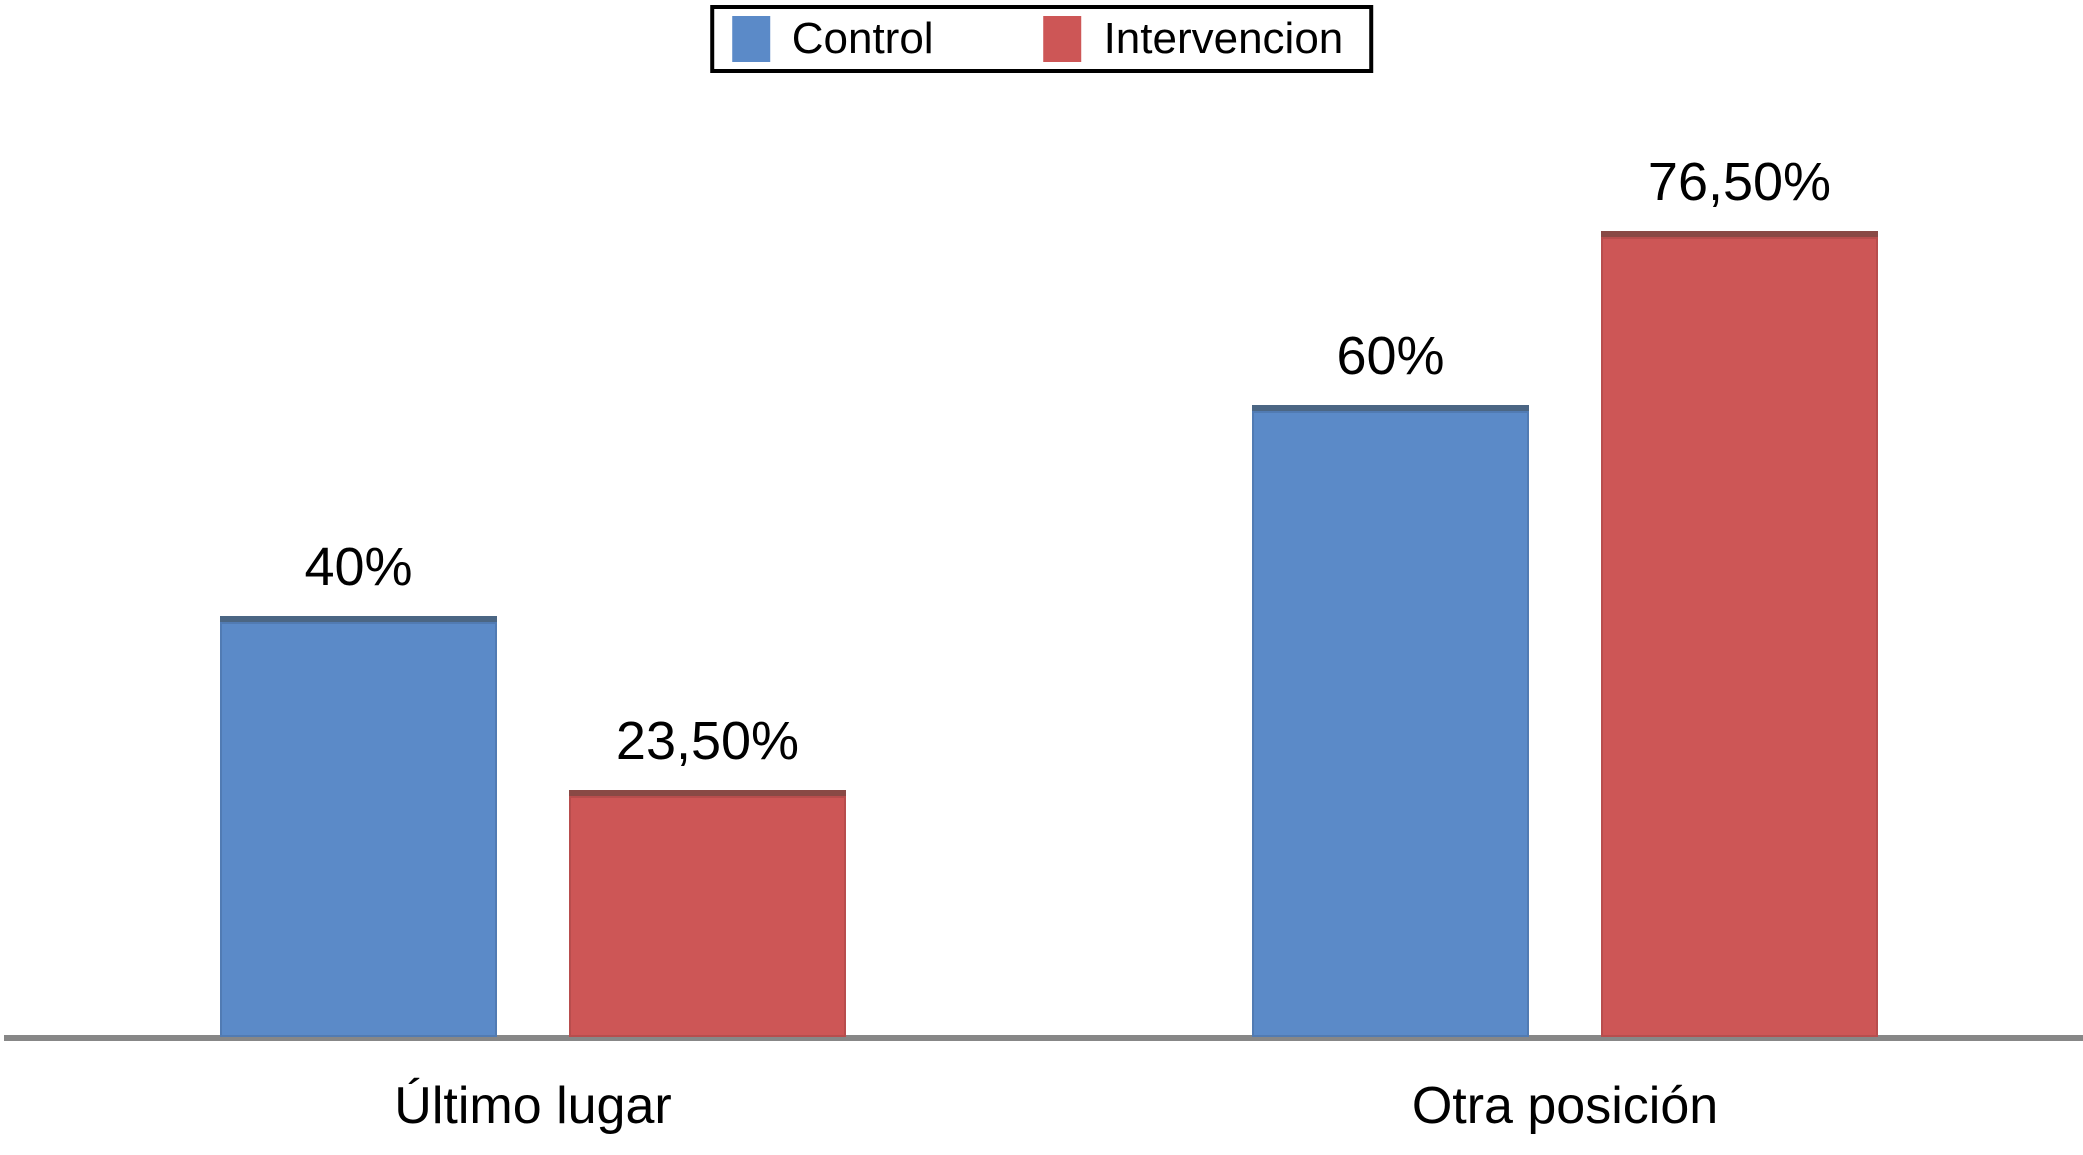 This screenshot has height=1155, width=2083. What do you see at coordinates (533, 1106) in the screenshot?
I see `category-label-ultimo-lugar: Último lugar` at bounding box center [533, 1106].